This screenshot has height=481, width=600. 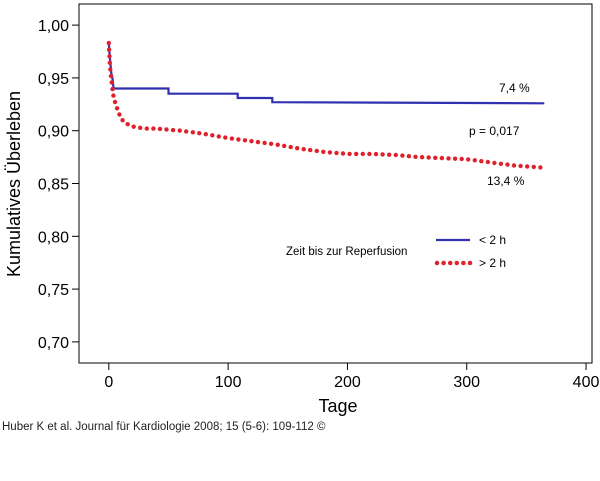 What do you see at coordinates (347, 382) in the screenshot?
I see `x-tick-label: 200` at bounding box center [347, 382].